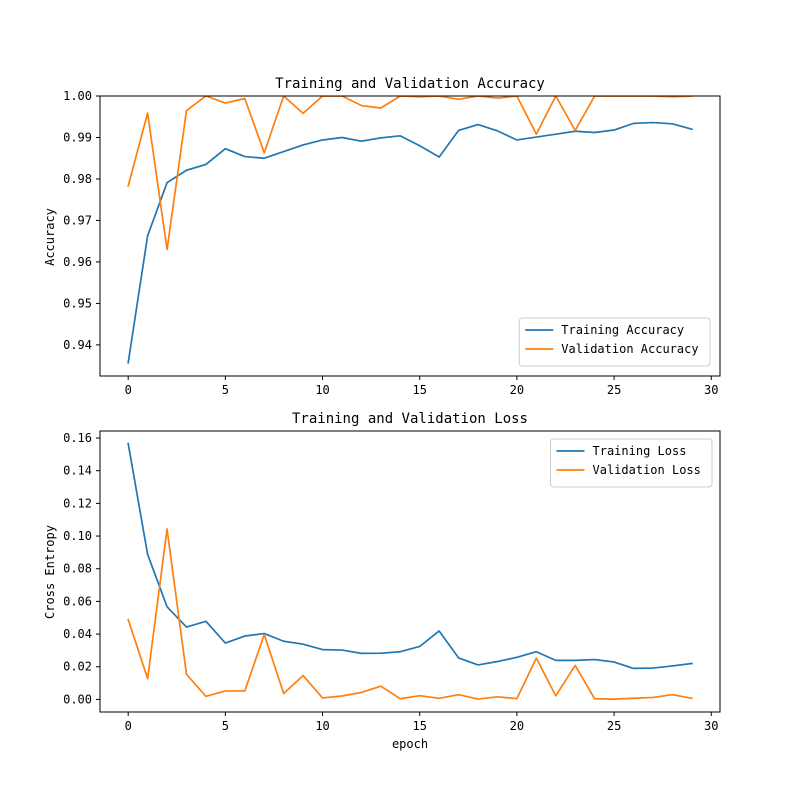 Image resolution: width=800 pixels, height=800 pixels. Describe the element at coordinates (128, 390) in the screenshot. I see `accuracy-x-tick-label: 0` at that location.